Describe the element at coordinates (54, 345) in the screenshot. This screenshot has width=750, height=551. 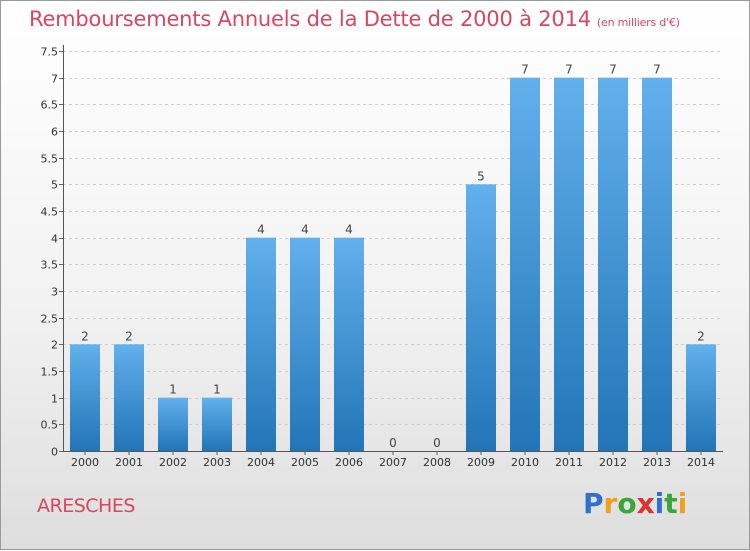
I see `y-tick-label: 2` at that location.